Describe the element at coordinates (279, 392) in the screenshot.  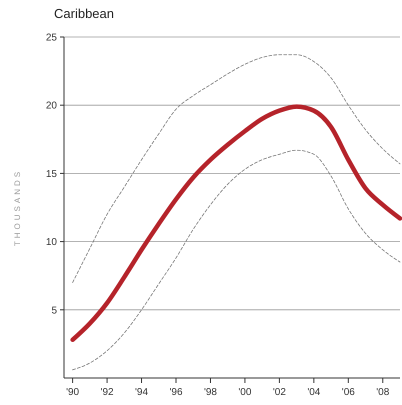
I see `x-tick-label: '02` at that location.